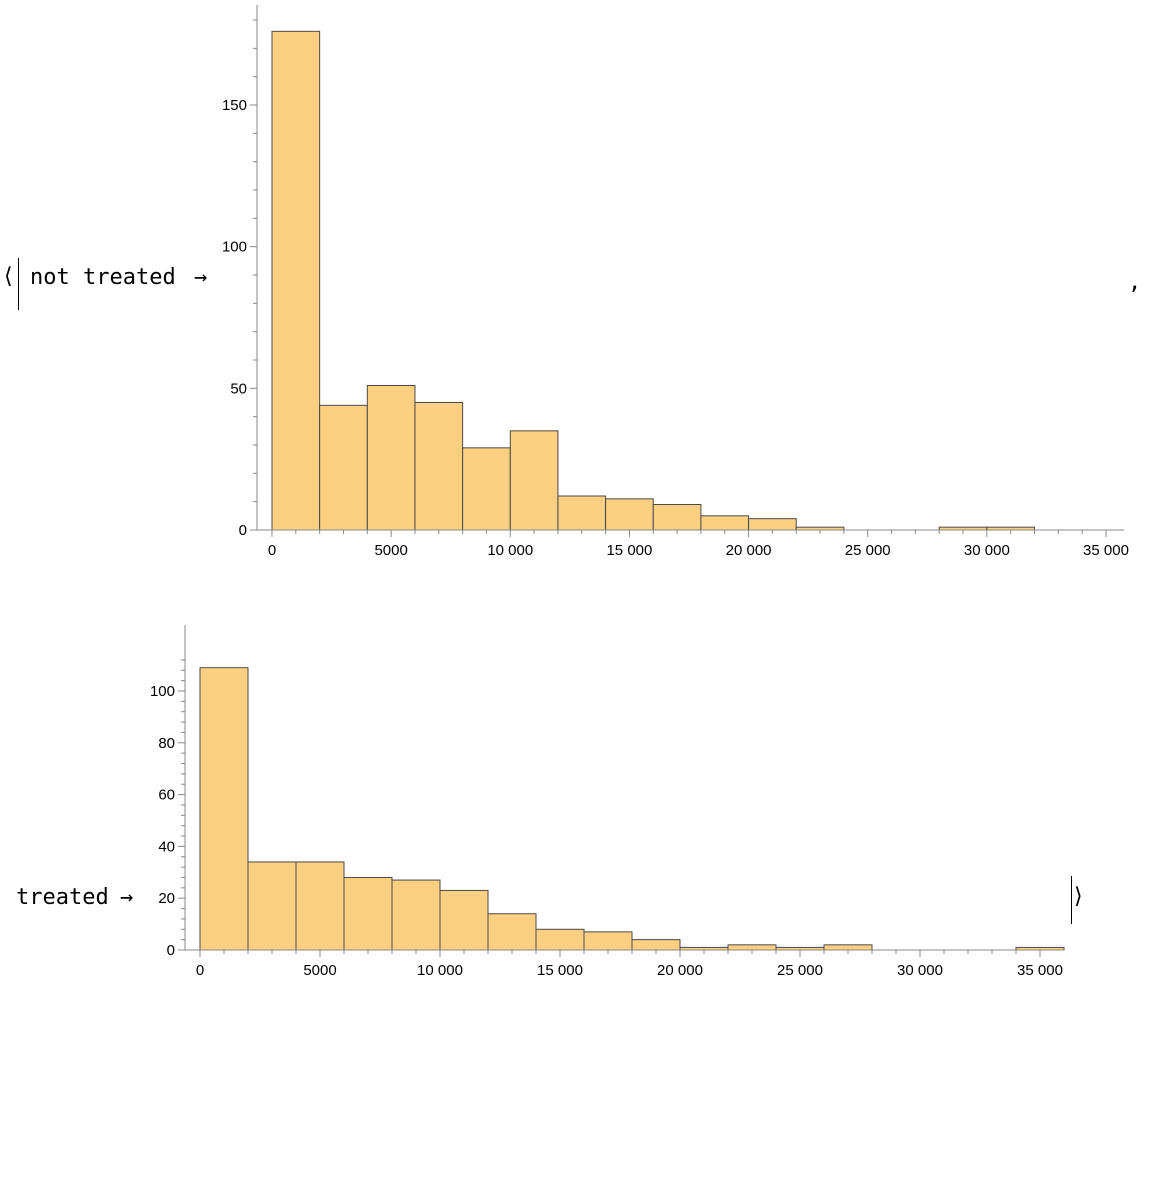 The width and height of the screenshot is (1150, 1184). What do you see at coordinates (166, 743) in the screenshot?
I see `treated-y-tick-label: 80` at bounding box center [166, 743].